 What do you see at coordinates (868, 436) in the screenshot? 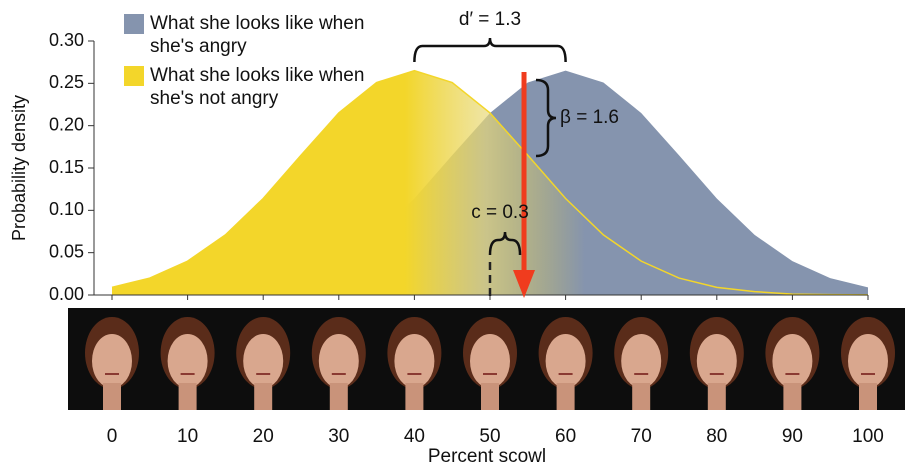
I see `x-tick-label: 100` at bounding box center [868, 436].